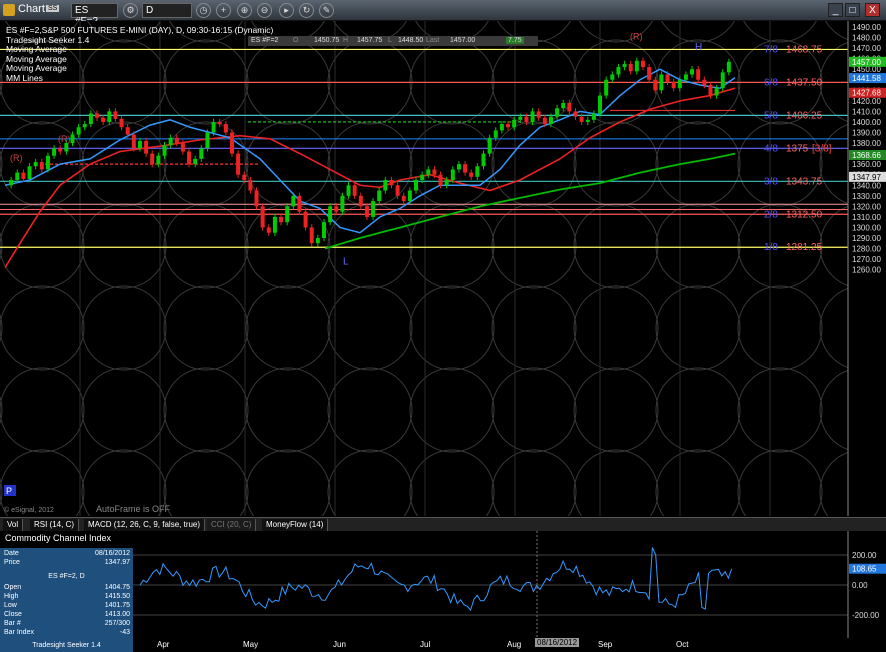 The image size is (886, 652). I want to click on x-label-aug: Aug, so click(514, 644).